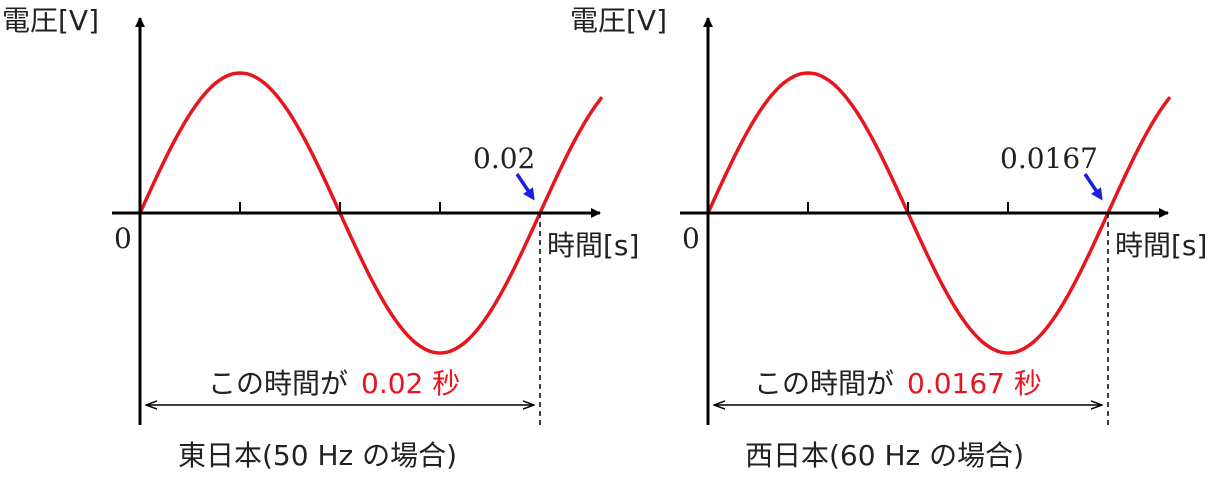 The width and height of the screenshot is (1230, 480). What do you see at coordinates (410, 383) in the screenshot?
I see `panel-east-span-value: 0.02 秒` at bounding box center [410, 383].